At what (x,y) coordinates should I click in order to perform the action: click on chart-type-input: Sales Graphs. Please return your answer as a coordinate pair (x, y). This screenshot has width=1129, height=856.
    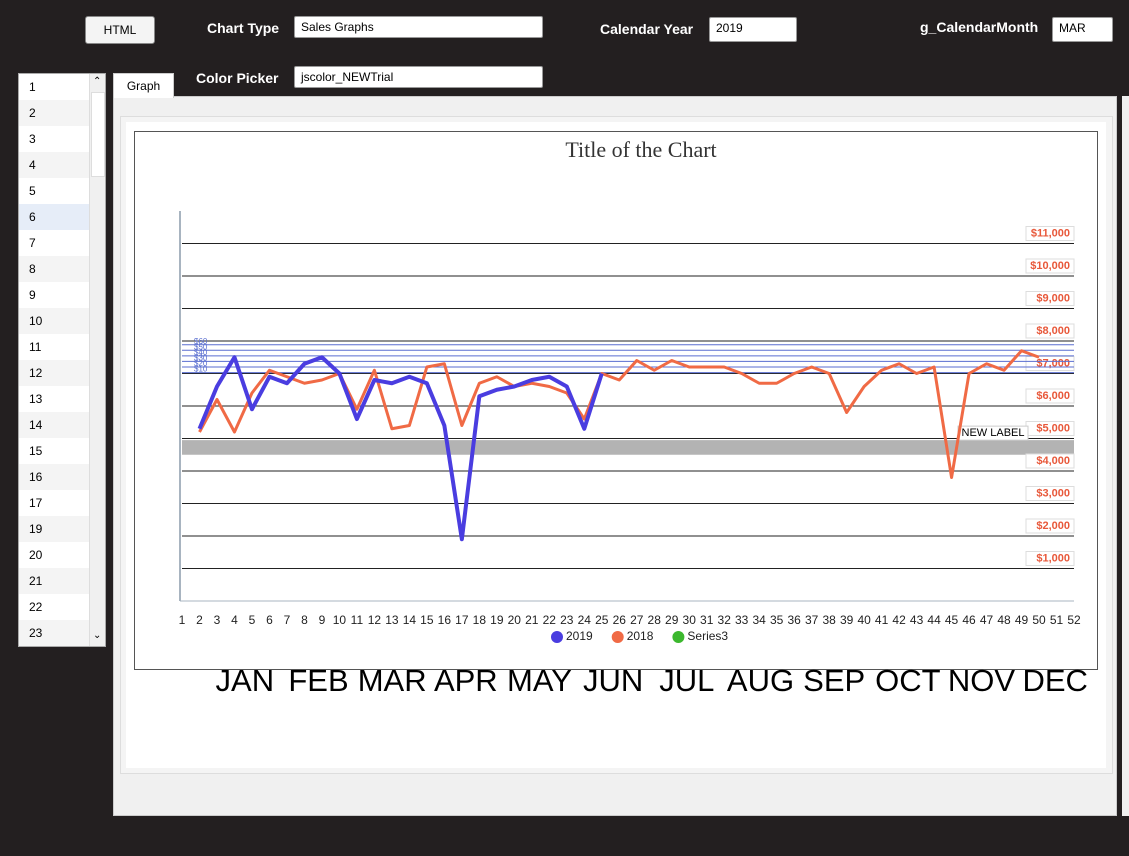
    Looking at the image, I should click on (418, 27).